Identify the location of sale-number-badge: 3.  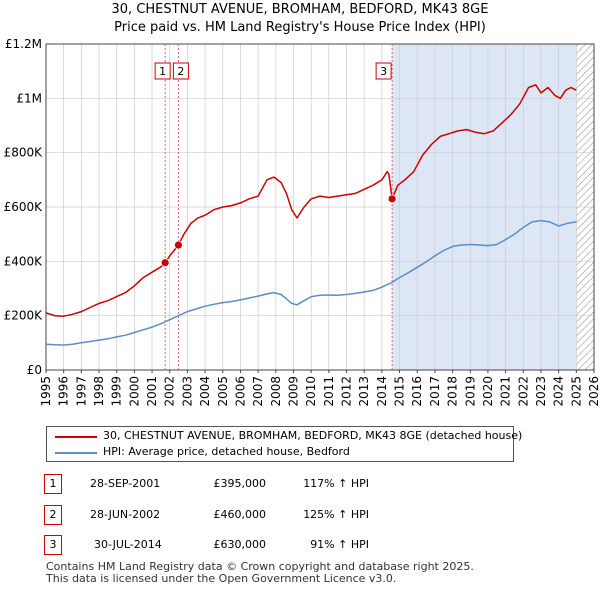
(53, 545).